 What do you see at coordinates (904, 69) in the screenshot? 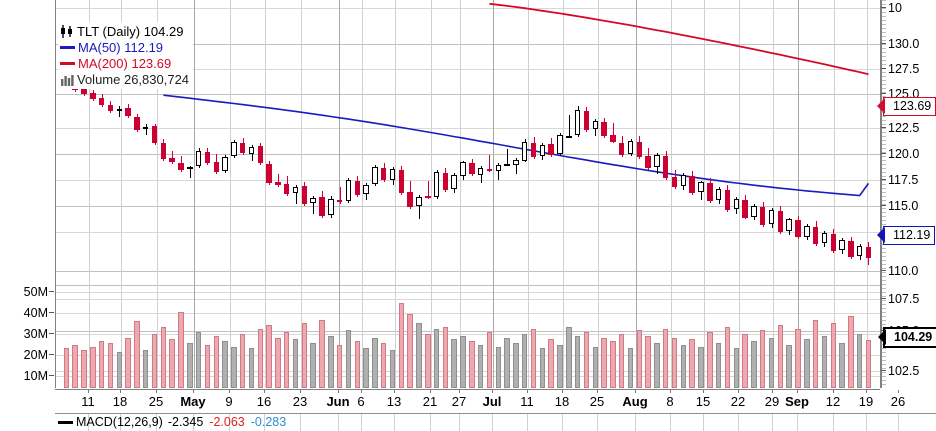
I see `price-tick-text: 127.5` at bounding box center [904, 69].